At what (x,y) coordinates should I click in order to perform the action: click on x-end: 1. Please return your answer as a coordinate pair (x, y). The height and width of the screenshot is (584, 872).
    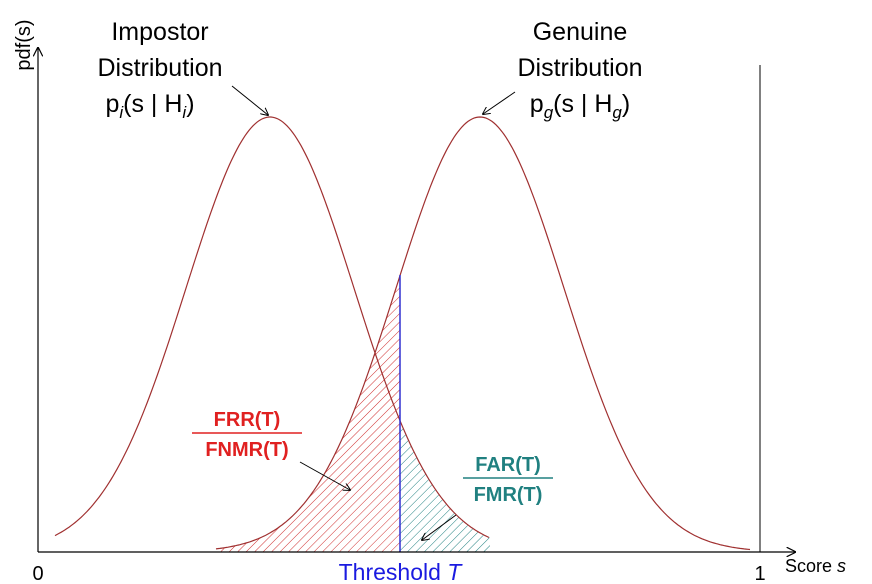
    Looking at the image, I should click on (759, 573).